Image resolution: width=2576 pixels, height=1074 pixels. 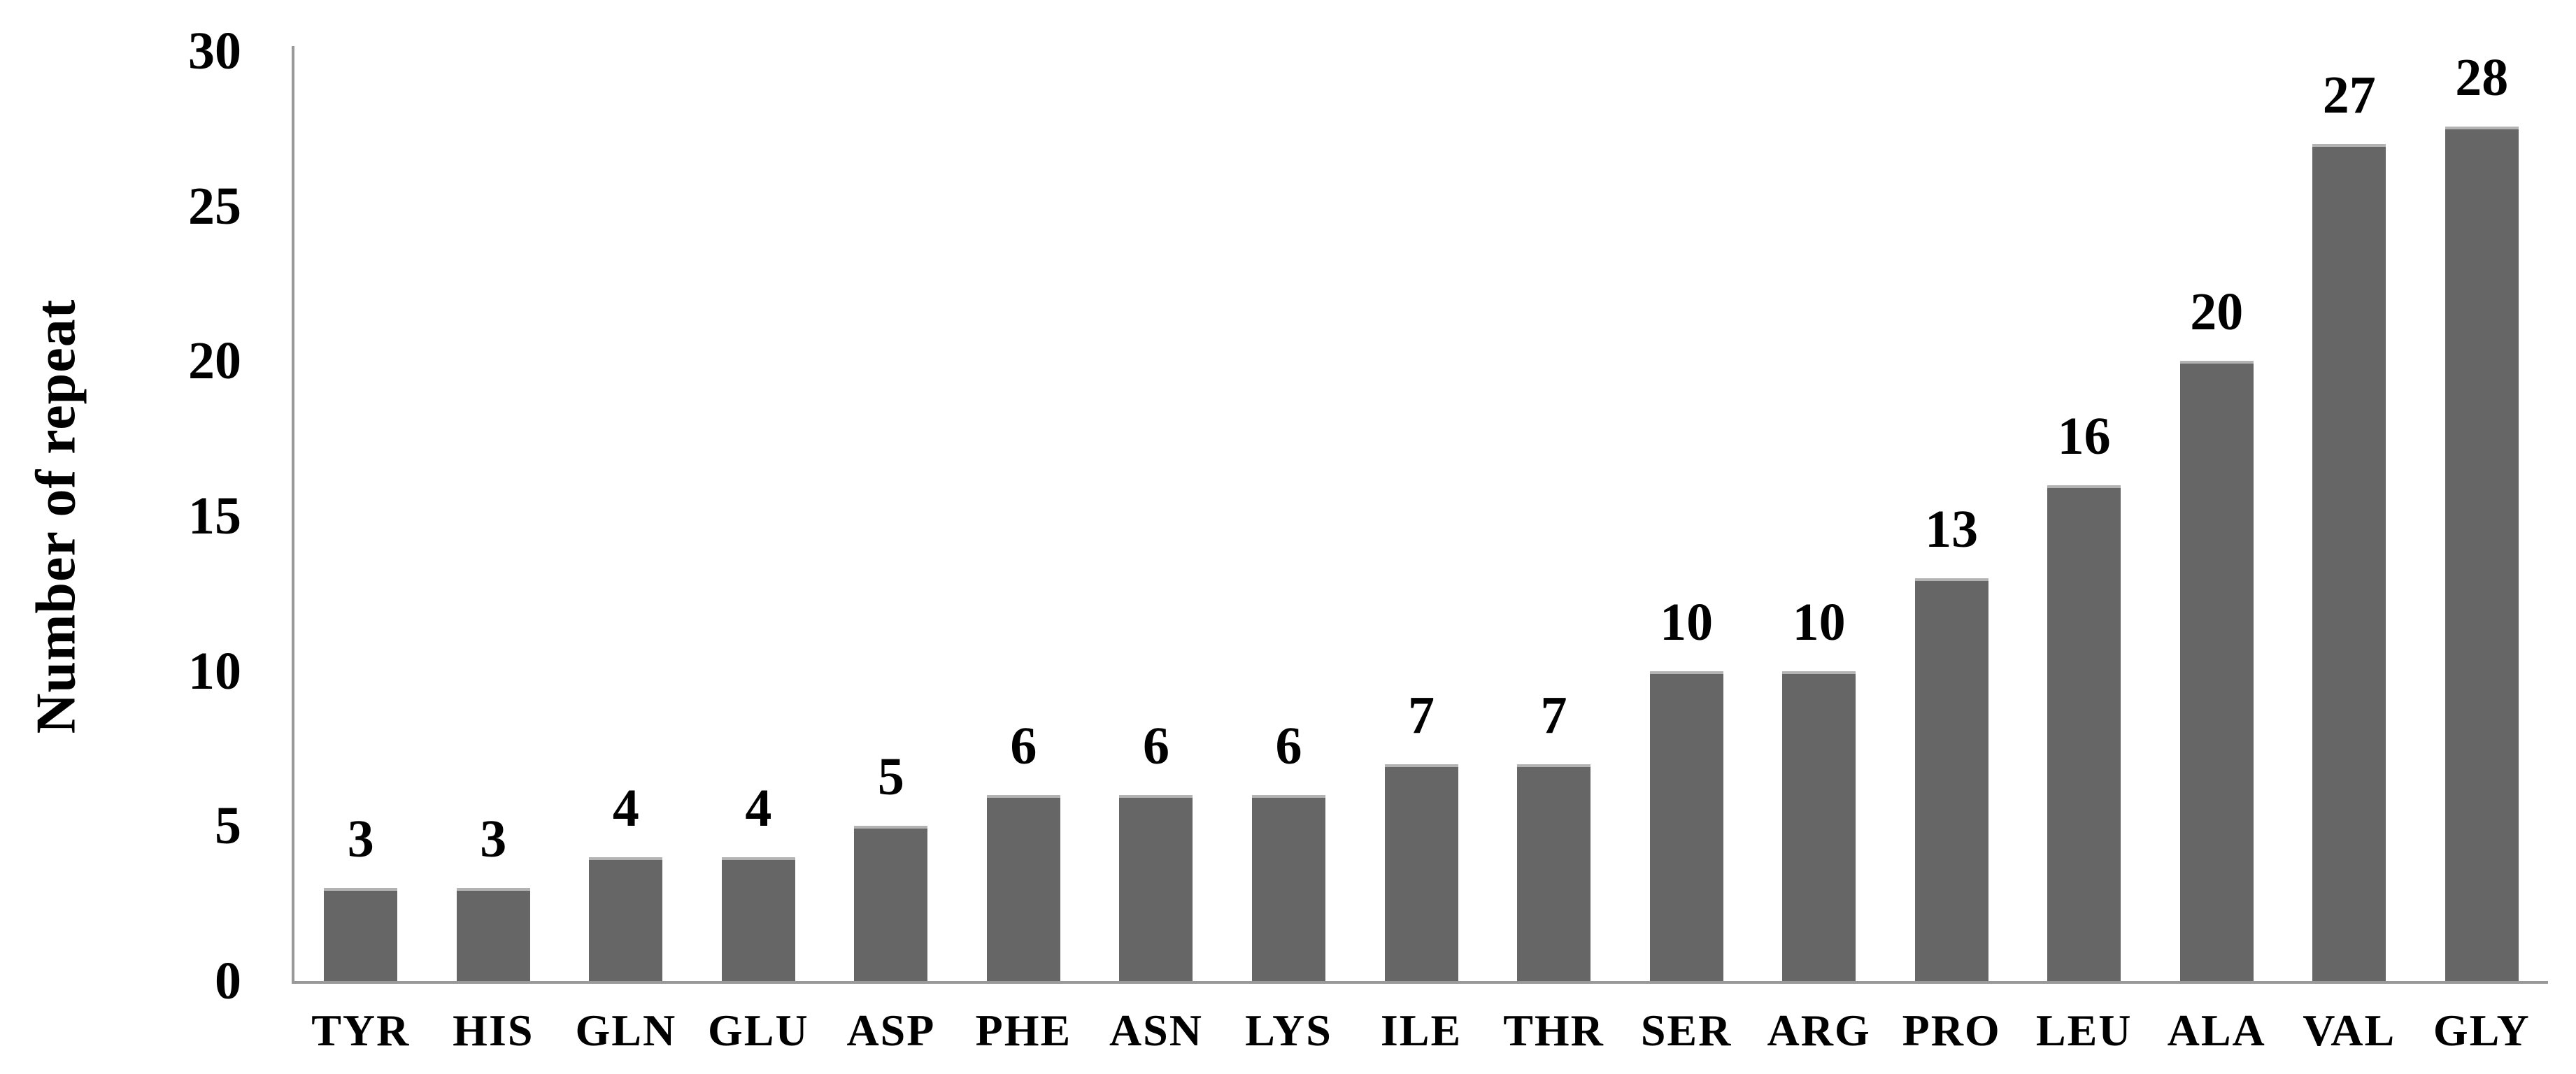 I want to click on x-axis-category-label: TYR, so click(x=361, y=1030).